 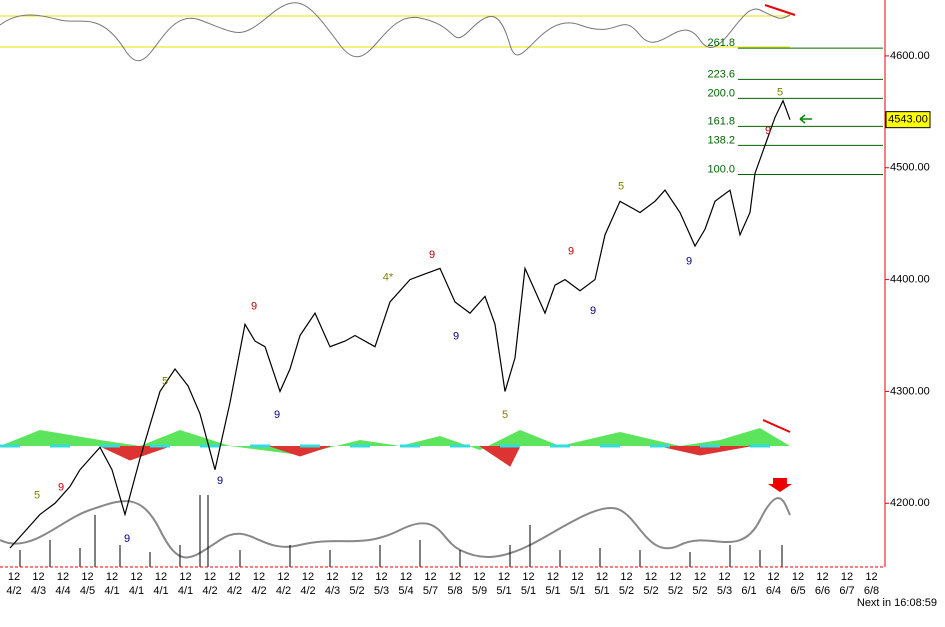 I want to click on x-date-label: 5/9, so click(x=479, y=591).